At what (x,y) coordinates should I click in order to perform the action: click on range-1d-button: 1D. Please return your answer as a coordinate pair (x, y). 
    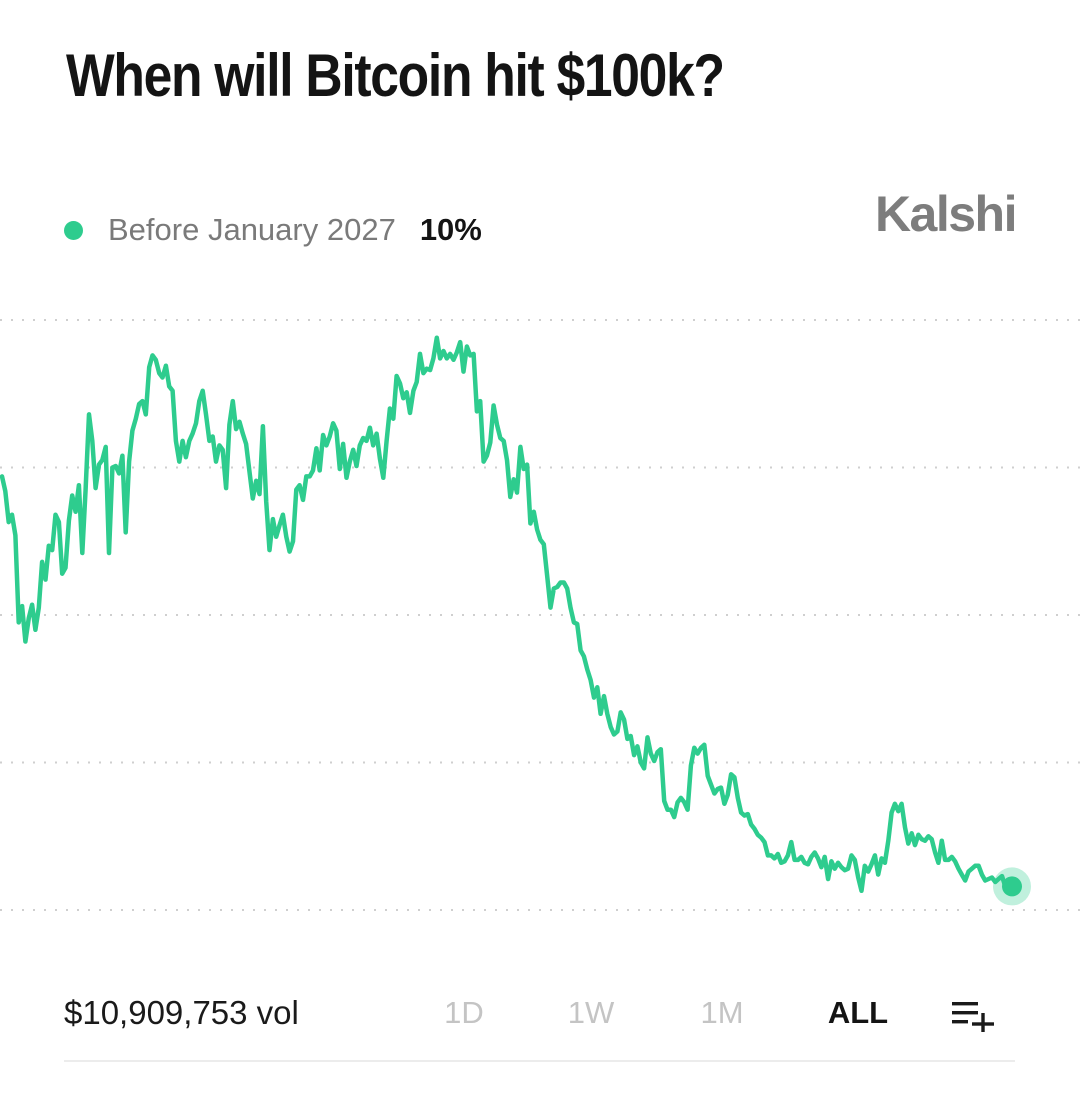
    Looking at the image, I should click on (464, 1012).